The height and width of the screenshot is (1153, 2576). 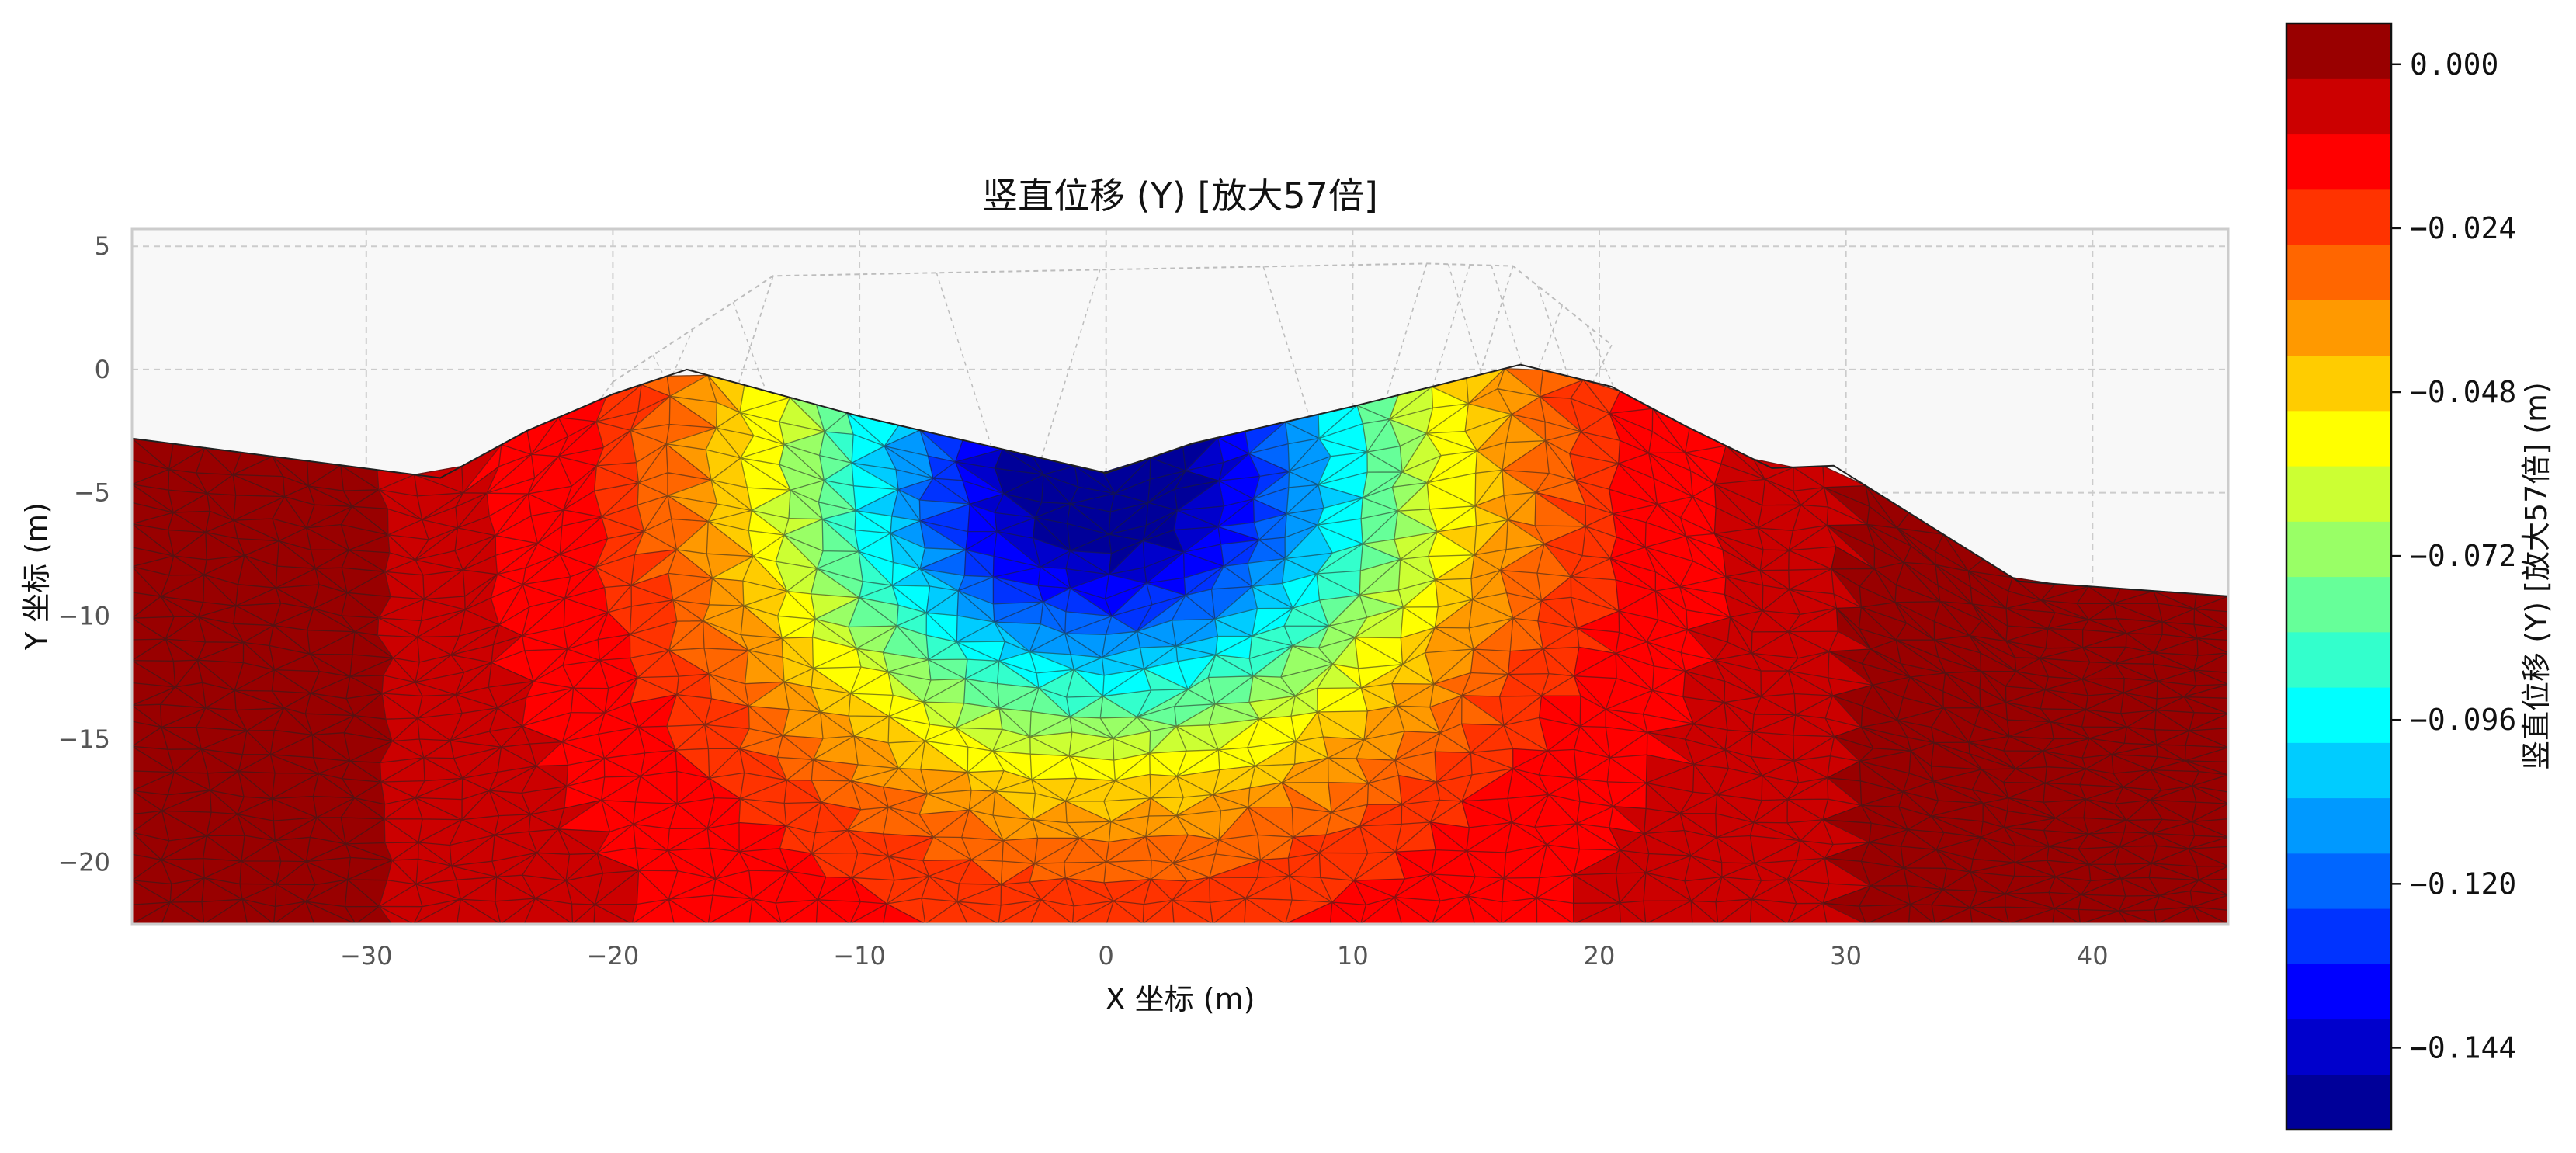 What do you see at coordinates (83, 863) in the screenshot?
I see `y-tick-label: −20` at bounding box center [83, 863].